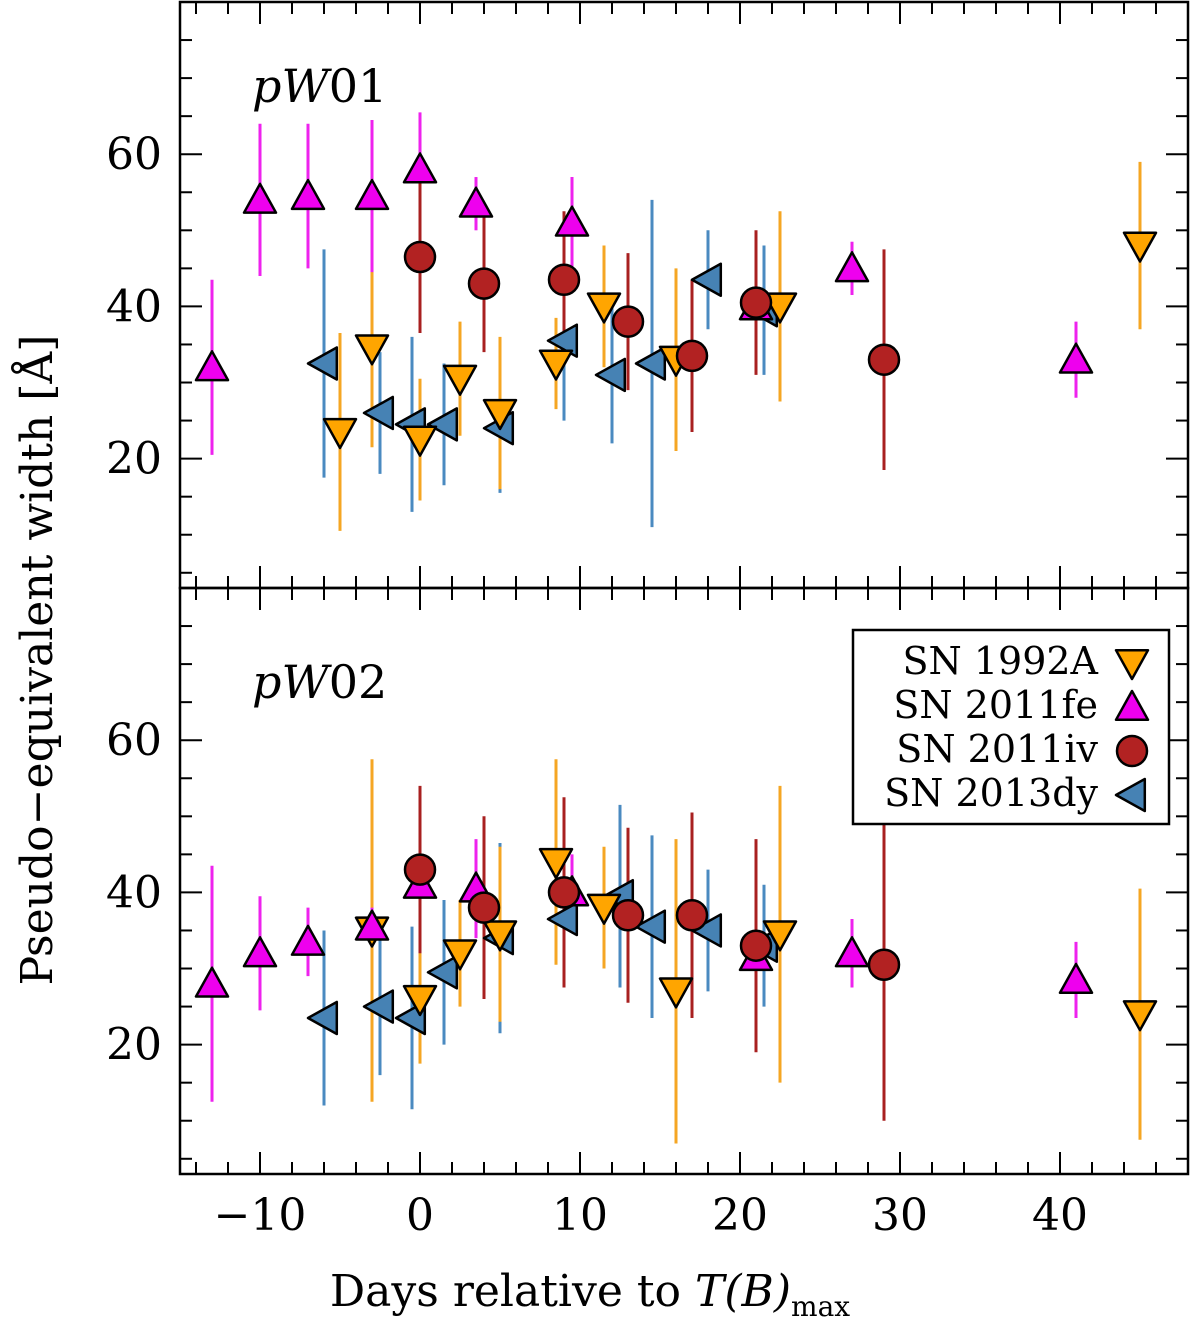 Image resolution: width=1200 pixels, height=1322 pixels. What do you see at coordinates (676, 941) in the screenshot?
I see `markers` at bounding box center [676, 941].